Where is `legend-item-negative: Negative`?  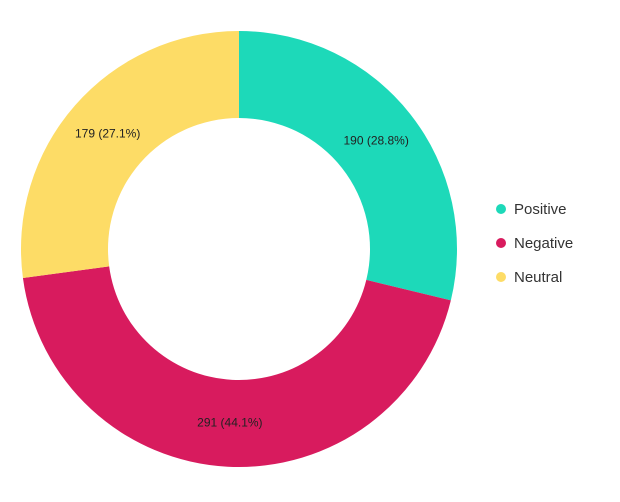 legend-item-negative: Negative is located at coordinates (534, 243).